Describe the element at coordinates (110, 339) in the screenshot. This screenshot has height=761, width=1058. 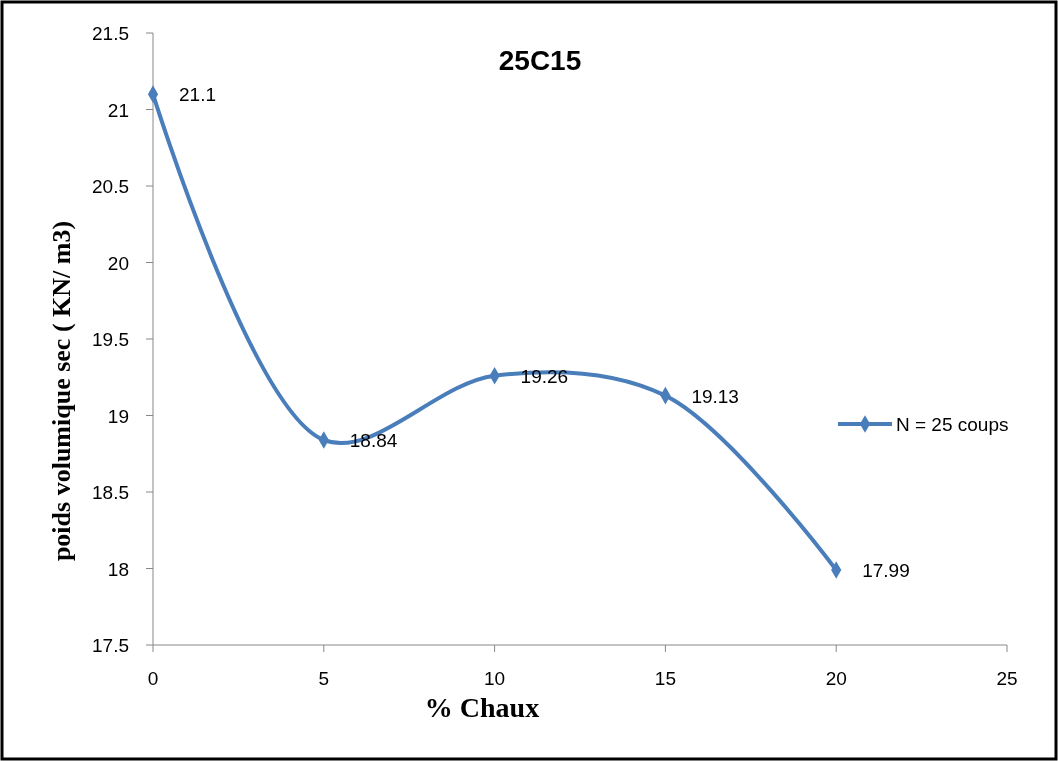
I see `y-tick-label: 19.5` at that location.